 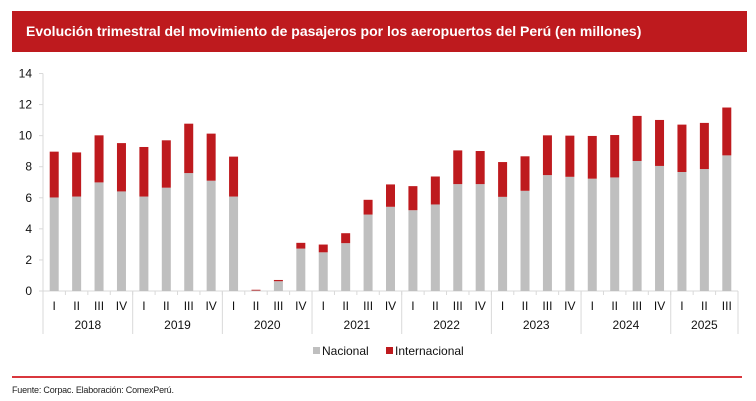 I want to click on bar-nacional-2024-III, so click(x=637, y=225).